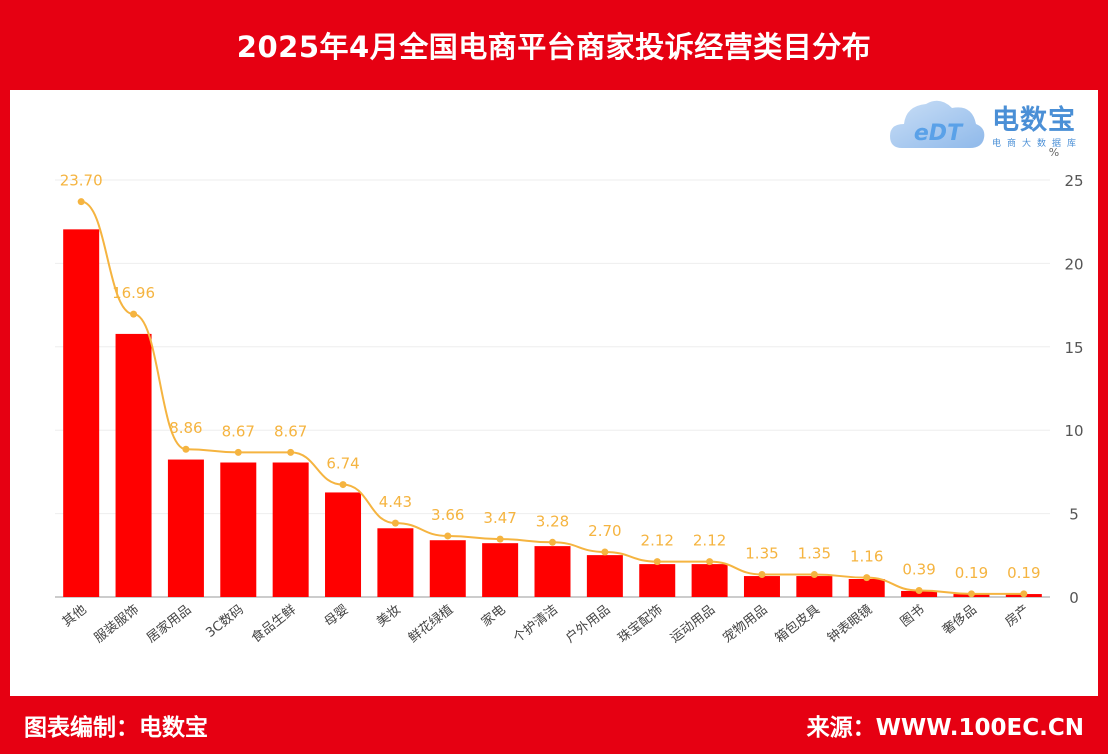  Describe the element at coordinates (499, 518) in the screenshot. I see `data-label: 3.47` at that location.